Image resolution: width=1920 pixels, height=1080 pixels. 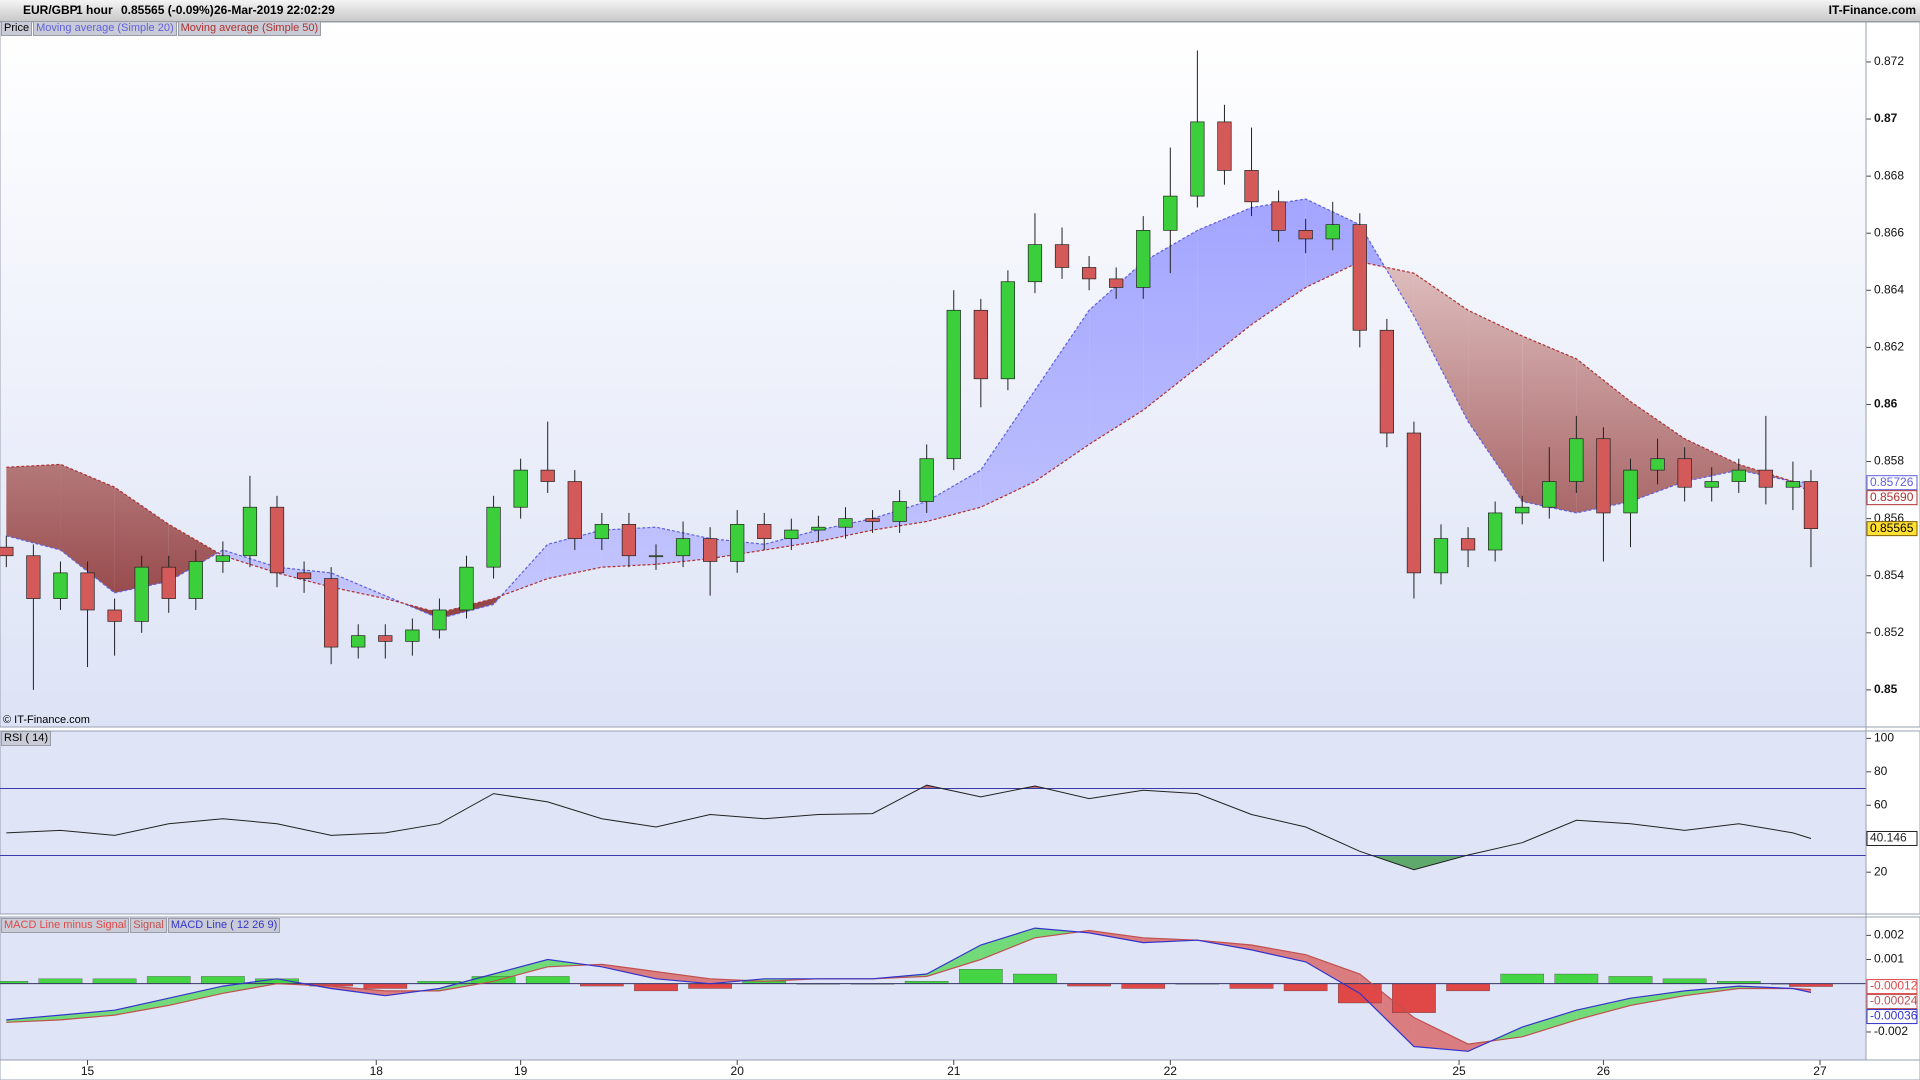 I want to click on x-tick-label: 22, so click(x=1171, y=1071).